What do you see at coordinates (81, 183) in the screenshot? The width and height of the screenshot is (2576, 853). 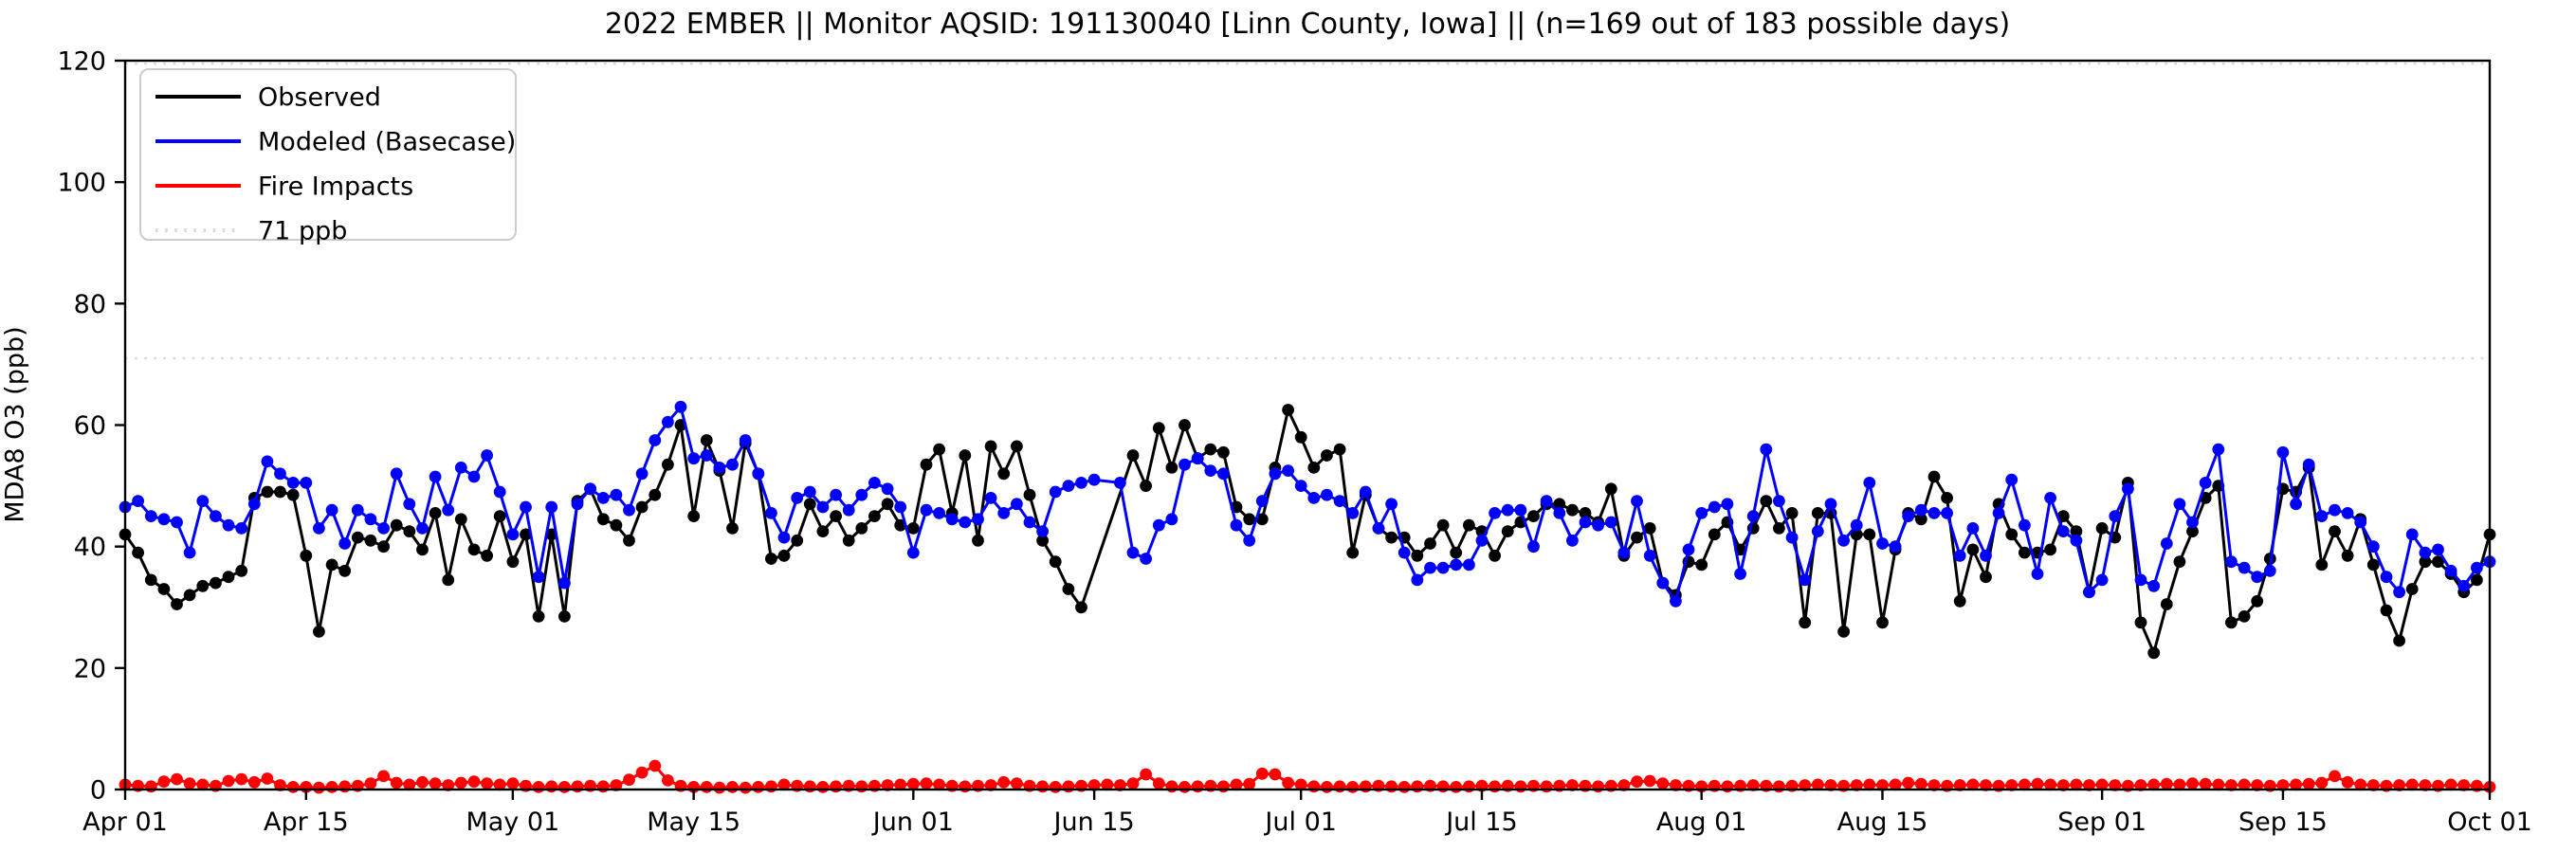 I see `svg-text: 100` at bounding box center [81, 183].